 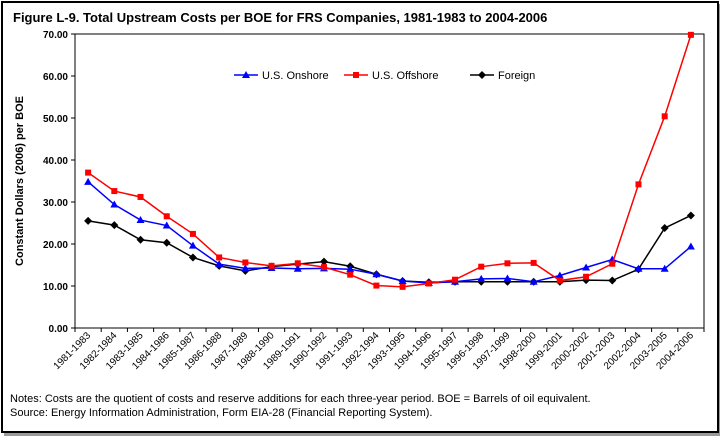 I want to click on legend-label-u-s-offshore: U.S. Offshore, so click(x=405, y=76).